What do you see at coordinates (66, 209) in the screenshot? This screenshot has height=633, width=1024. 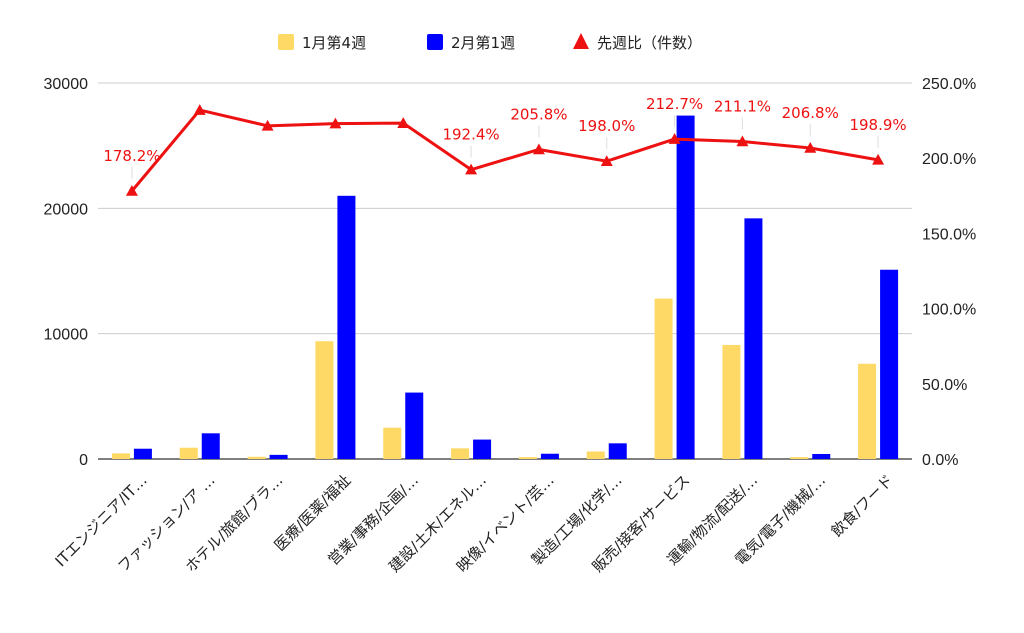 I see `left-tick-label: 20000` at bounding box center [66, 209].